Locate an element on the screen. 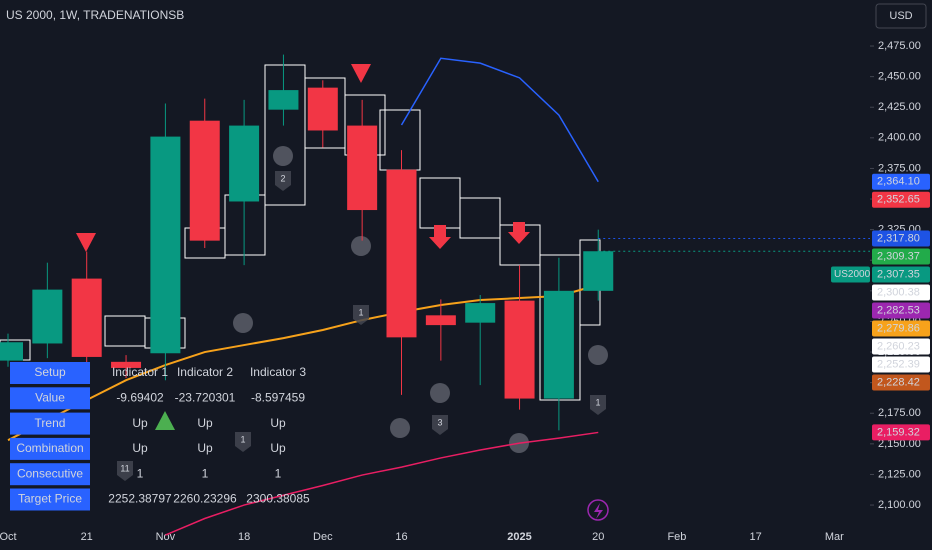 The width and height of the screenshot is (932, 550). table-cell: 2260.23296 is located at coordinates (205, 499).